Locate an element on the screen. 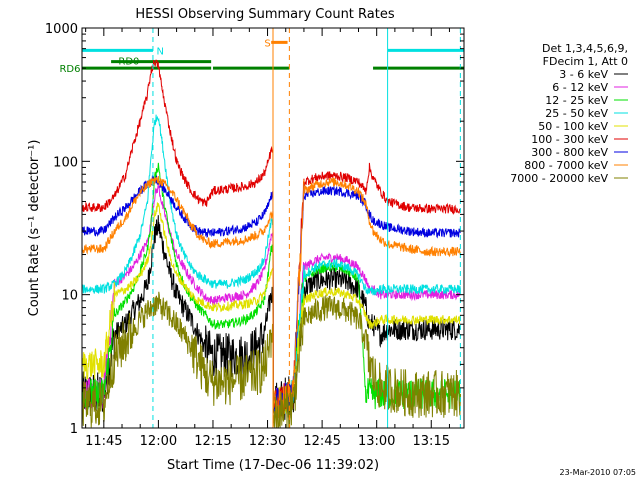 The height and width of the screenshot is (480, 640). timestamp: 23-Mar-2010 07:05 is located at coordinates (598, 472).